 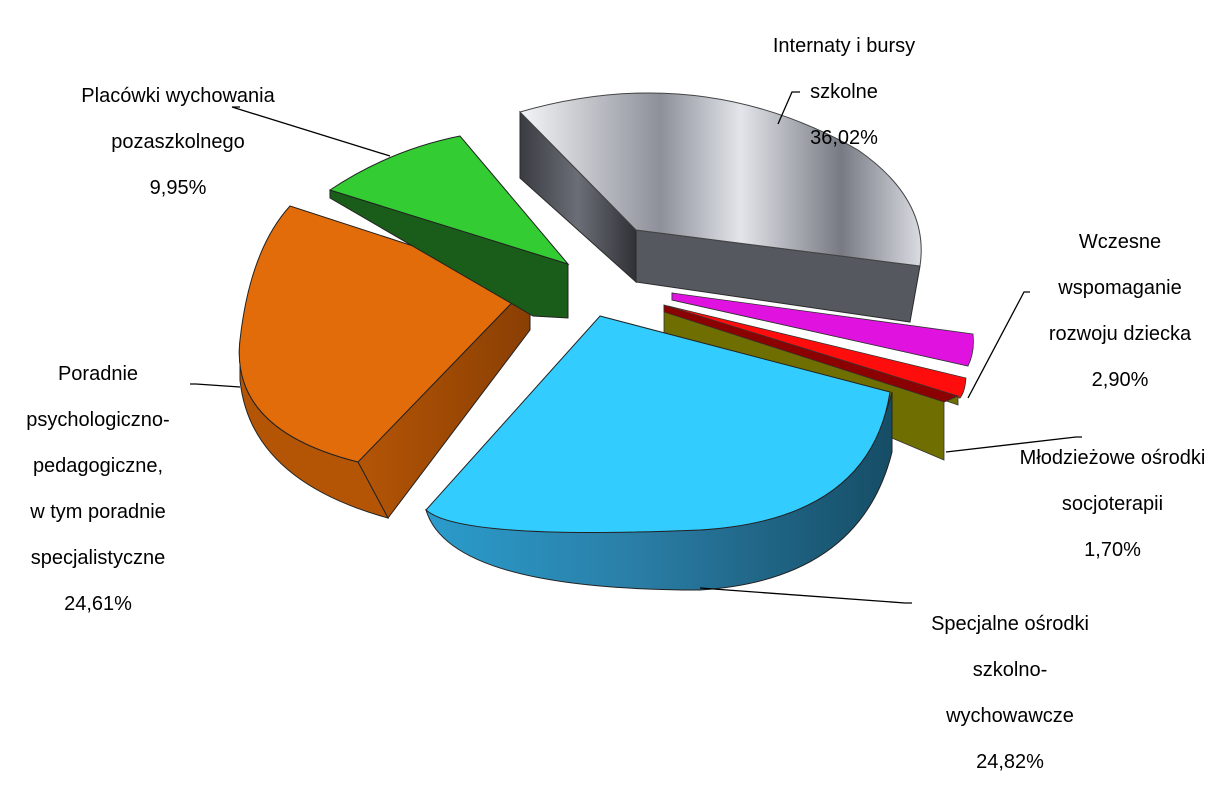 I want to click on label-specjalne-line1: Specjalne ośrodki, so click(x=1010, y=624).